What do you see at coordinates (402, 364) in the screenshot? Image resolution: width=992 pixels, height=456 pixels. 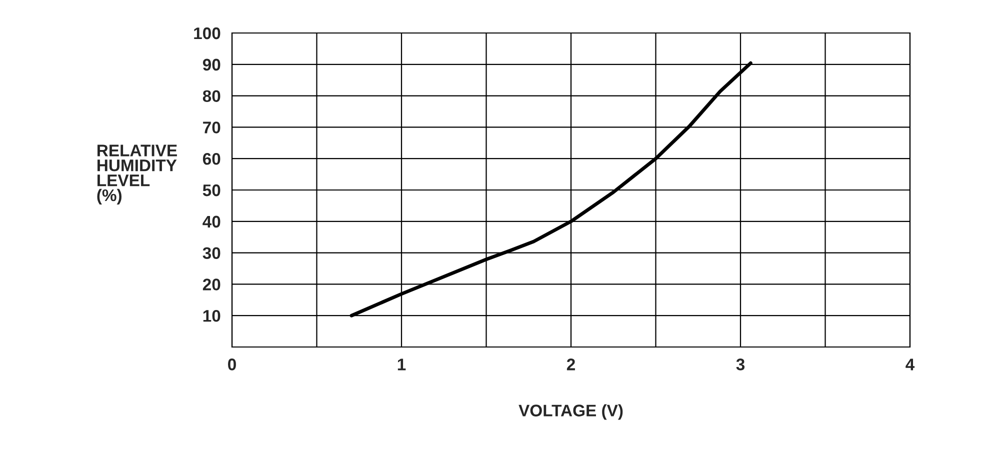 I see `x-tick-label: 1` at bounding box center [402, 364].